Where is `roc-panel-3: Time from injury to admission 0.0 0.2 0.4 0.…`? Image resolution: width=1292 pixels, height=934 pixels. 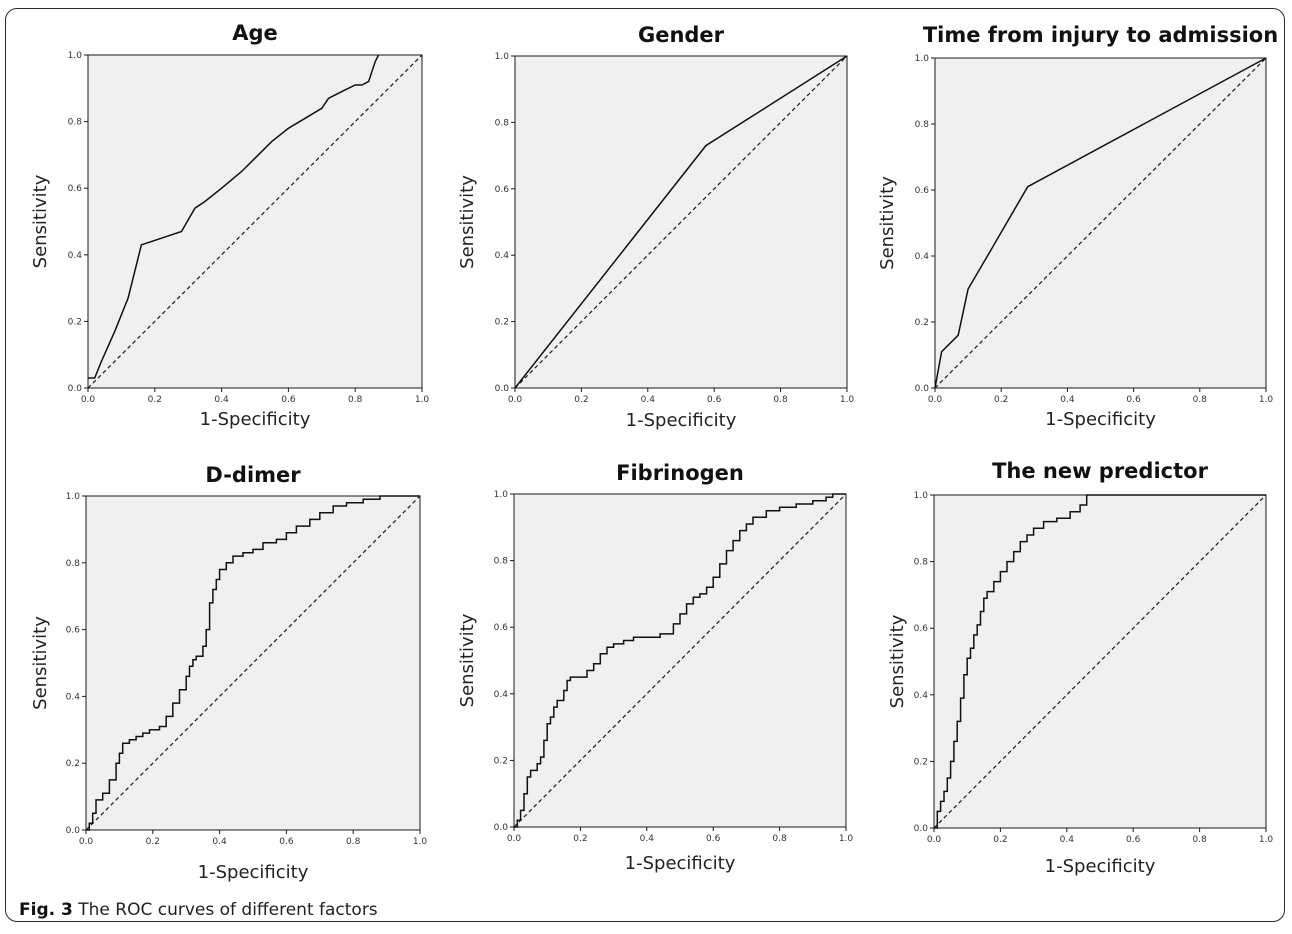
roc-panel-3: Time from injury to admission 0.0 0.2 0.4 0.… is located at coordinates (1077, 226).